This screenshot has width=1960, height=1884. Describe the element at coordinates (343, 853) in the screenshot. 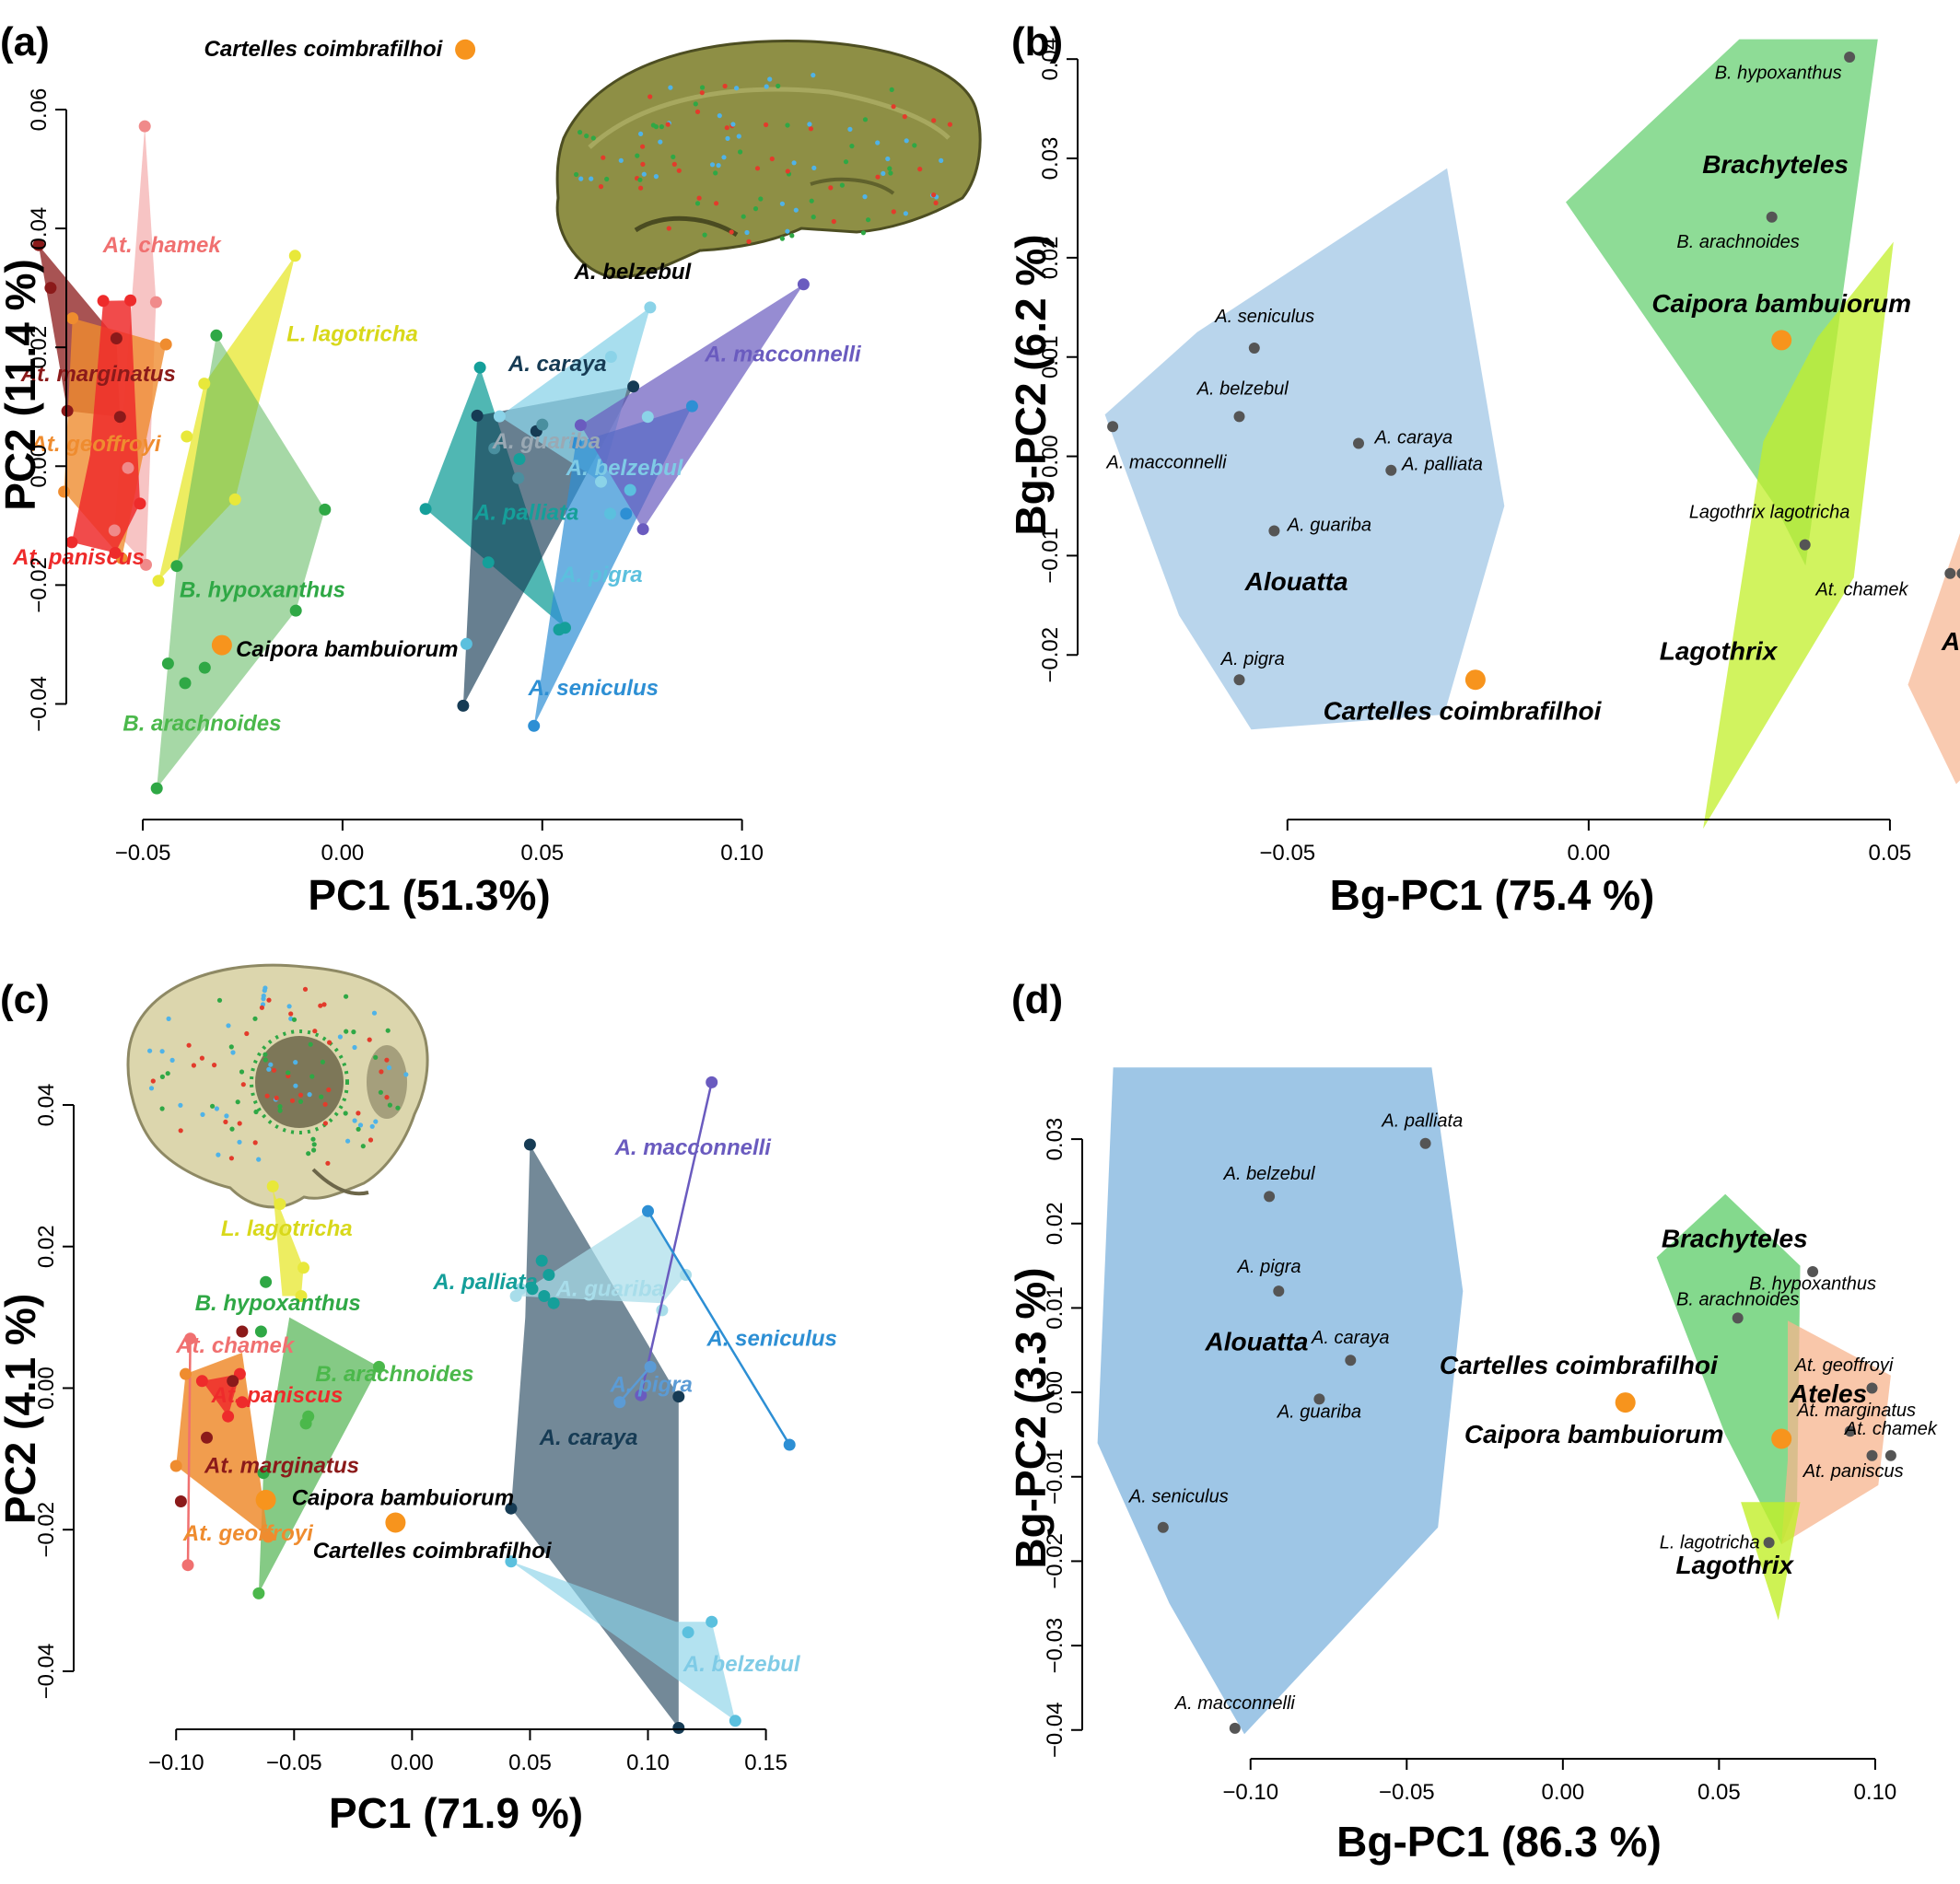

I see `x-tick-label: 0.00` at that location.